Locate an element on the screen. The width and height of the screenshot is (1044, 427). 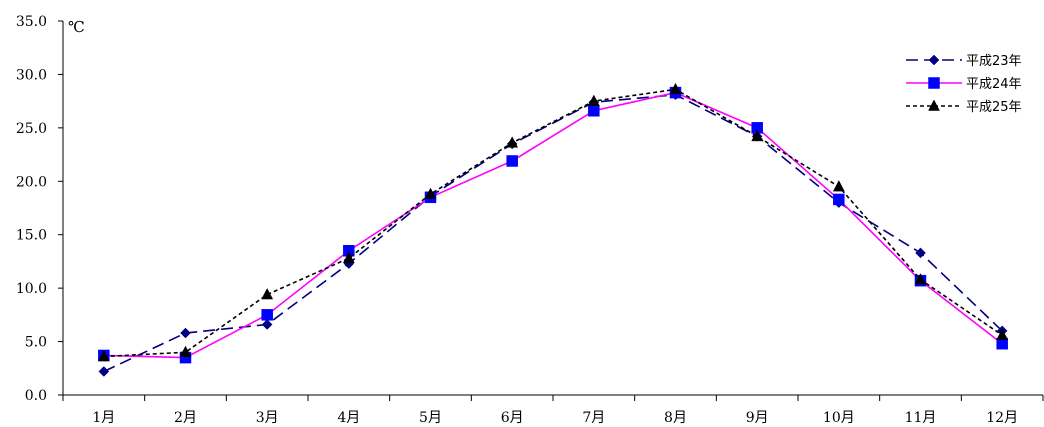
x-tick-label: 12月 is located at coordinates (1002, 418).